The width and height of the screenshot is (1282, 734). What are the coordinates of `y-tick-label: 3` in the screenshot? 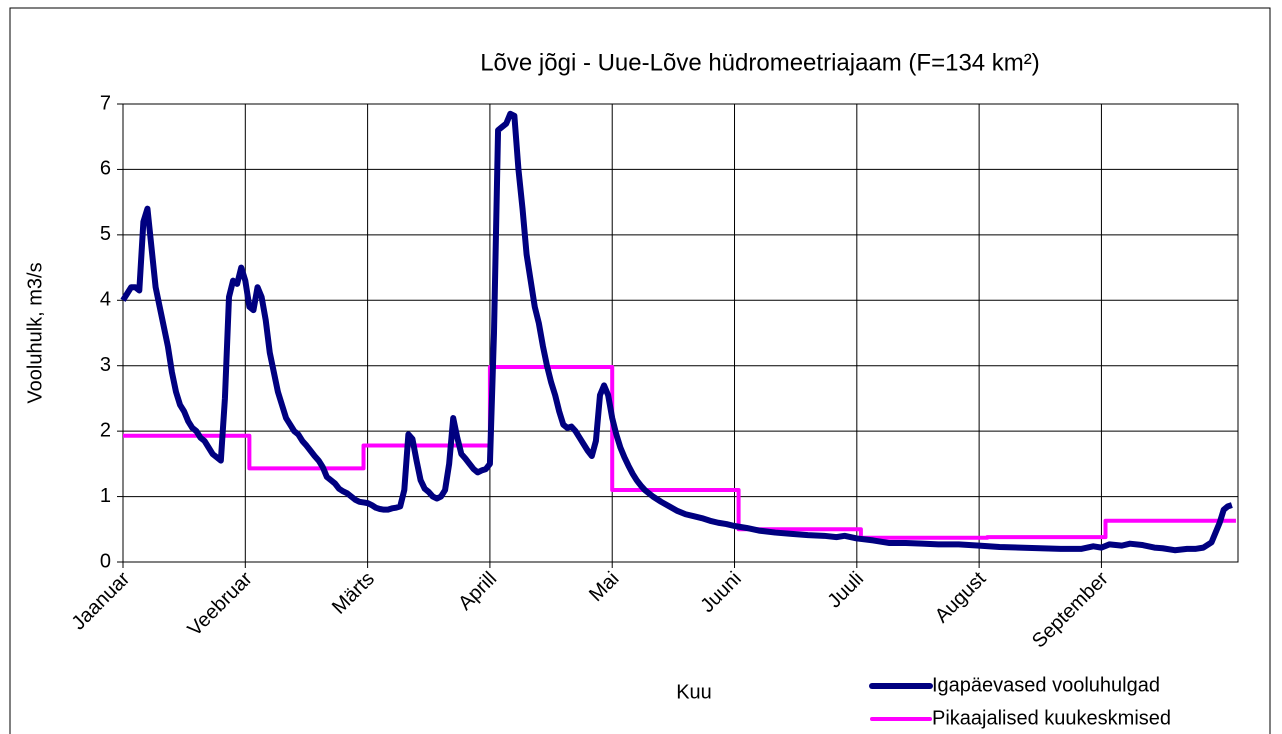 It's located at (105, 365).